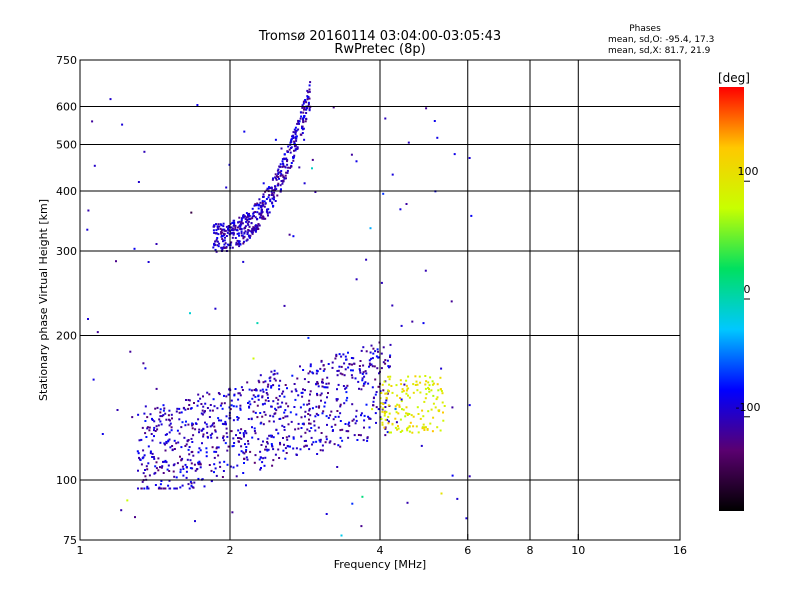 This screenshot has width=800, height=600. I want to click on x-tick-label: 4, so click(380, 550).